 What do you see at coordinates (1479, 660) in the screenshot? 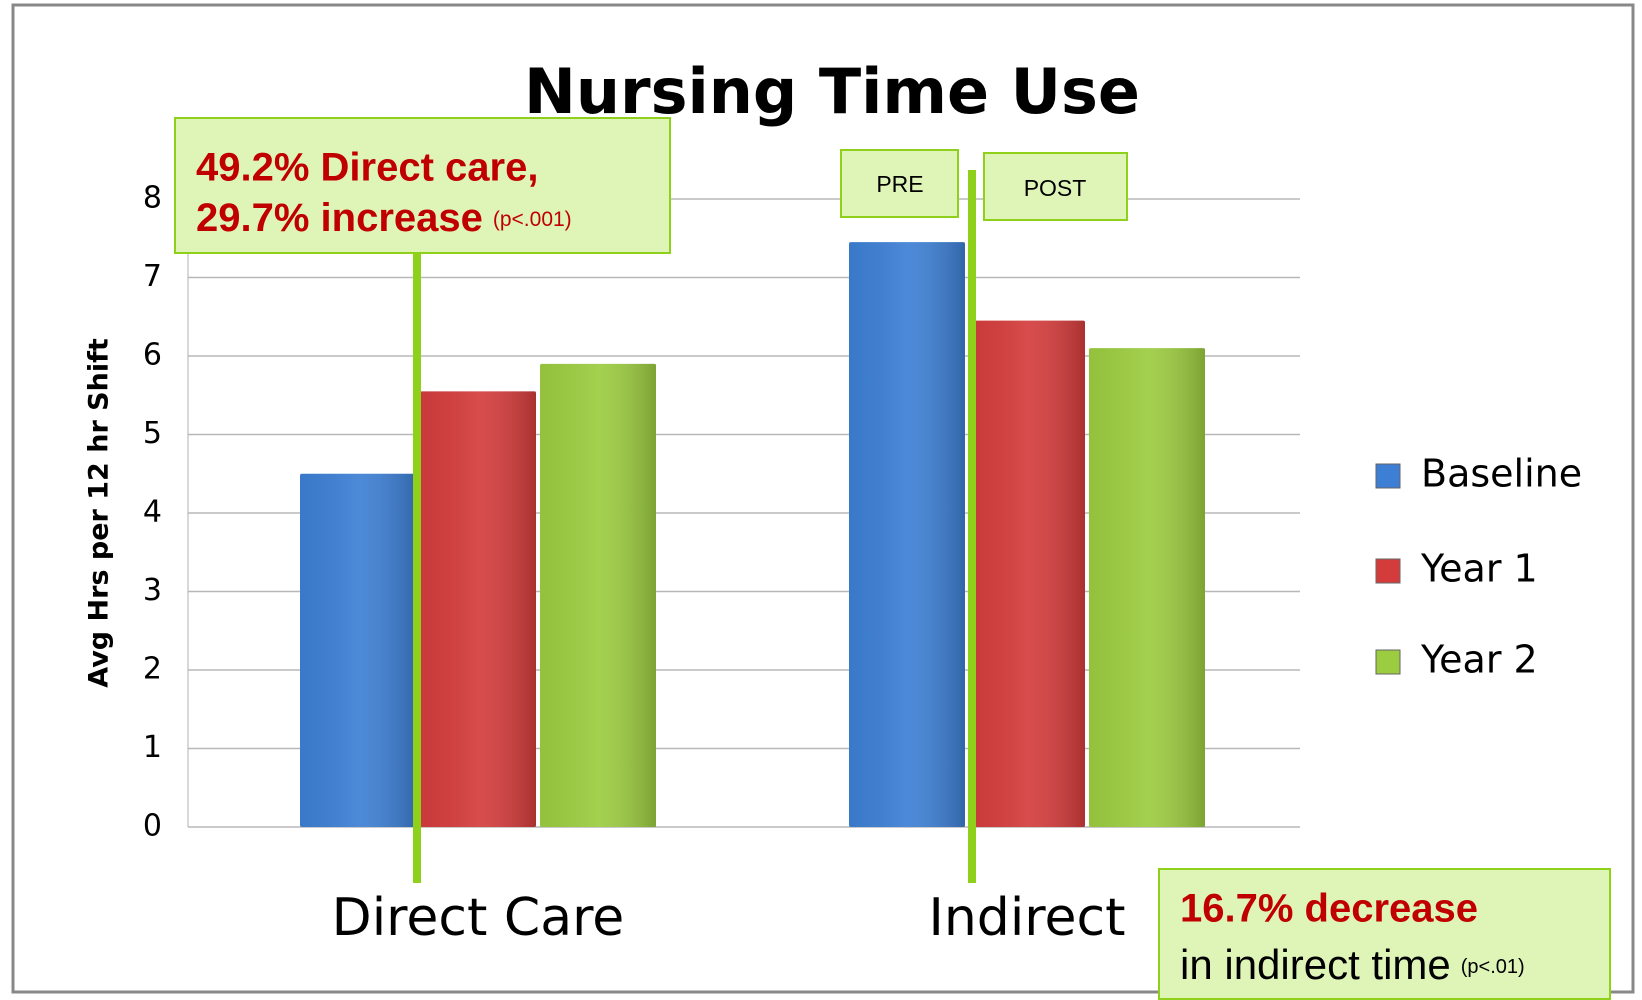
I see `legend-label: Year 2` at bounding box center [1479, 660].